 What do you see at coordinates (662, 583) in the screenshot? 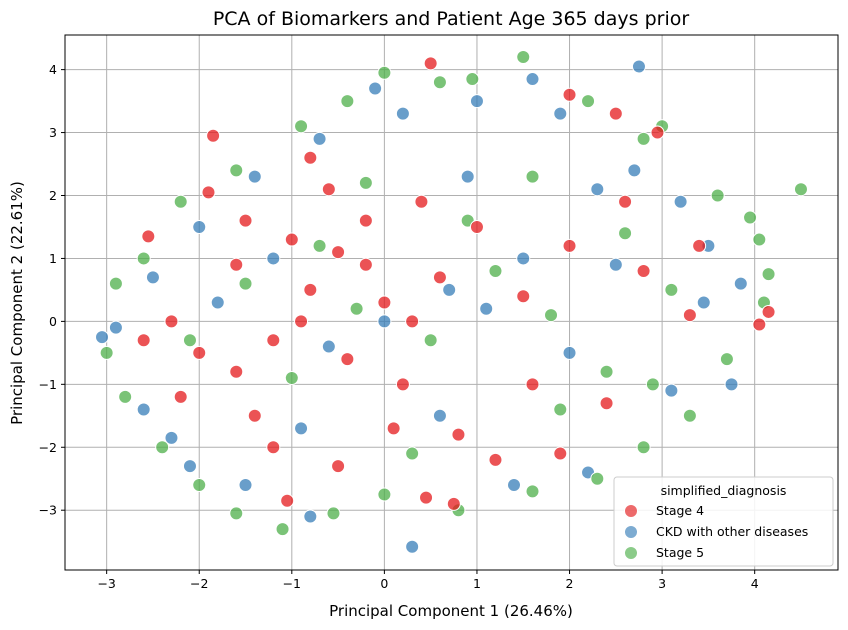
I see `x-tick-label: 3` at bounding box center [662, 583].